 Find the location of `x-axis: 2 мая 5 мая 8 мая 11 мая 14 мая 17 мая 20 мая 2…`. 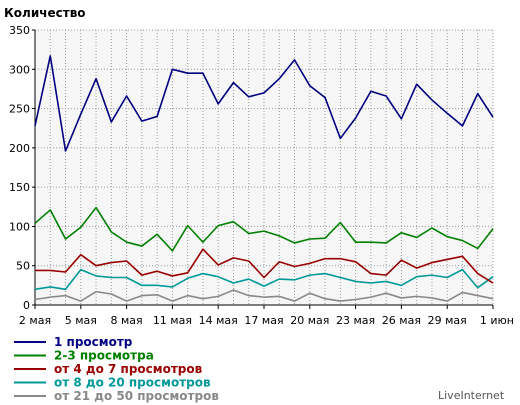

x-axis: 2 мая 5 мая 8 мая 11 мая 14 мая 17 мая 20 мая 2… is located at coordinates (266, 316).